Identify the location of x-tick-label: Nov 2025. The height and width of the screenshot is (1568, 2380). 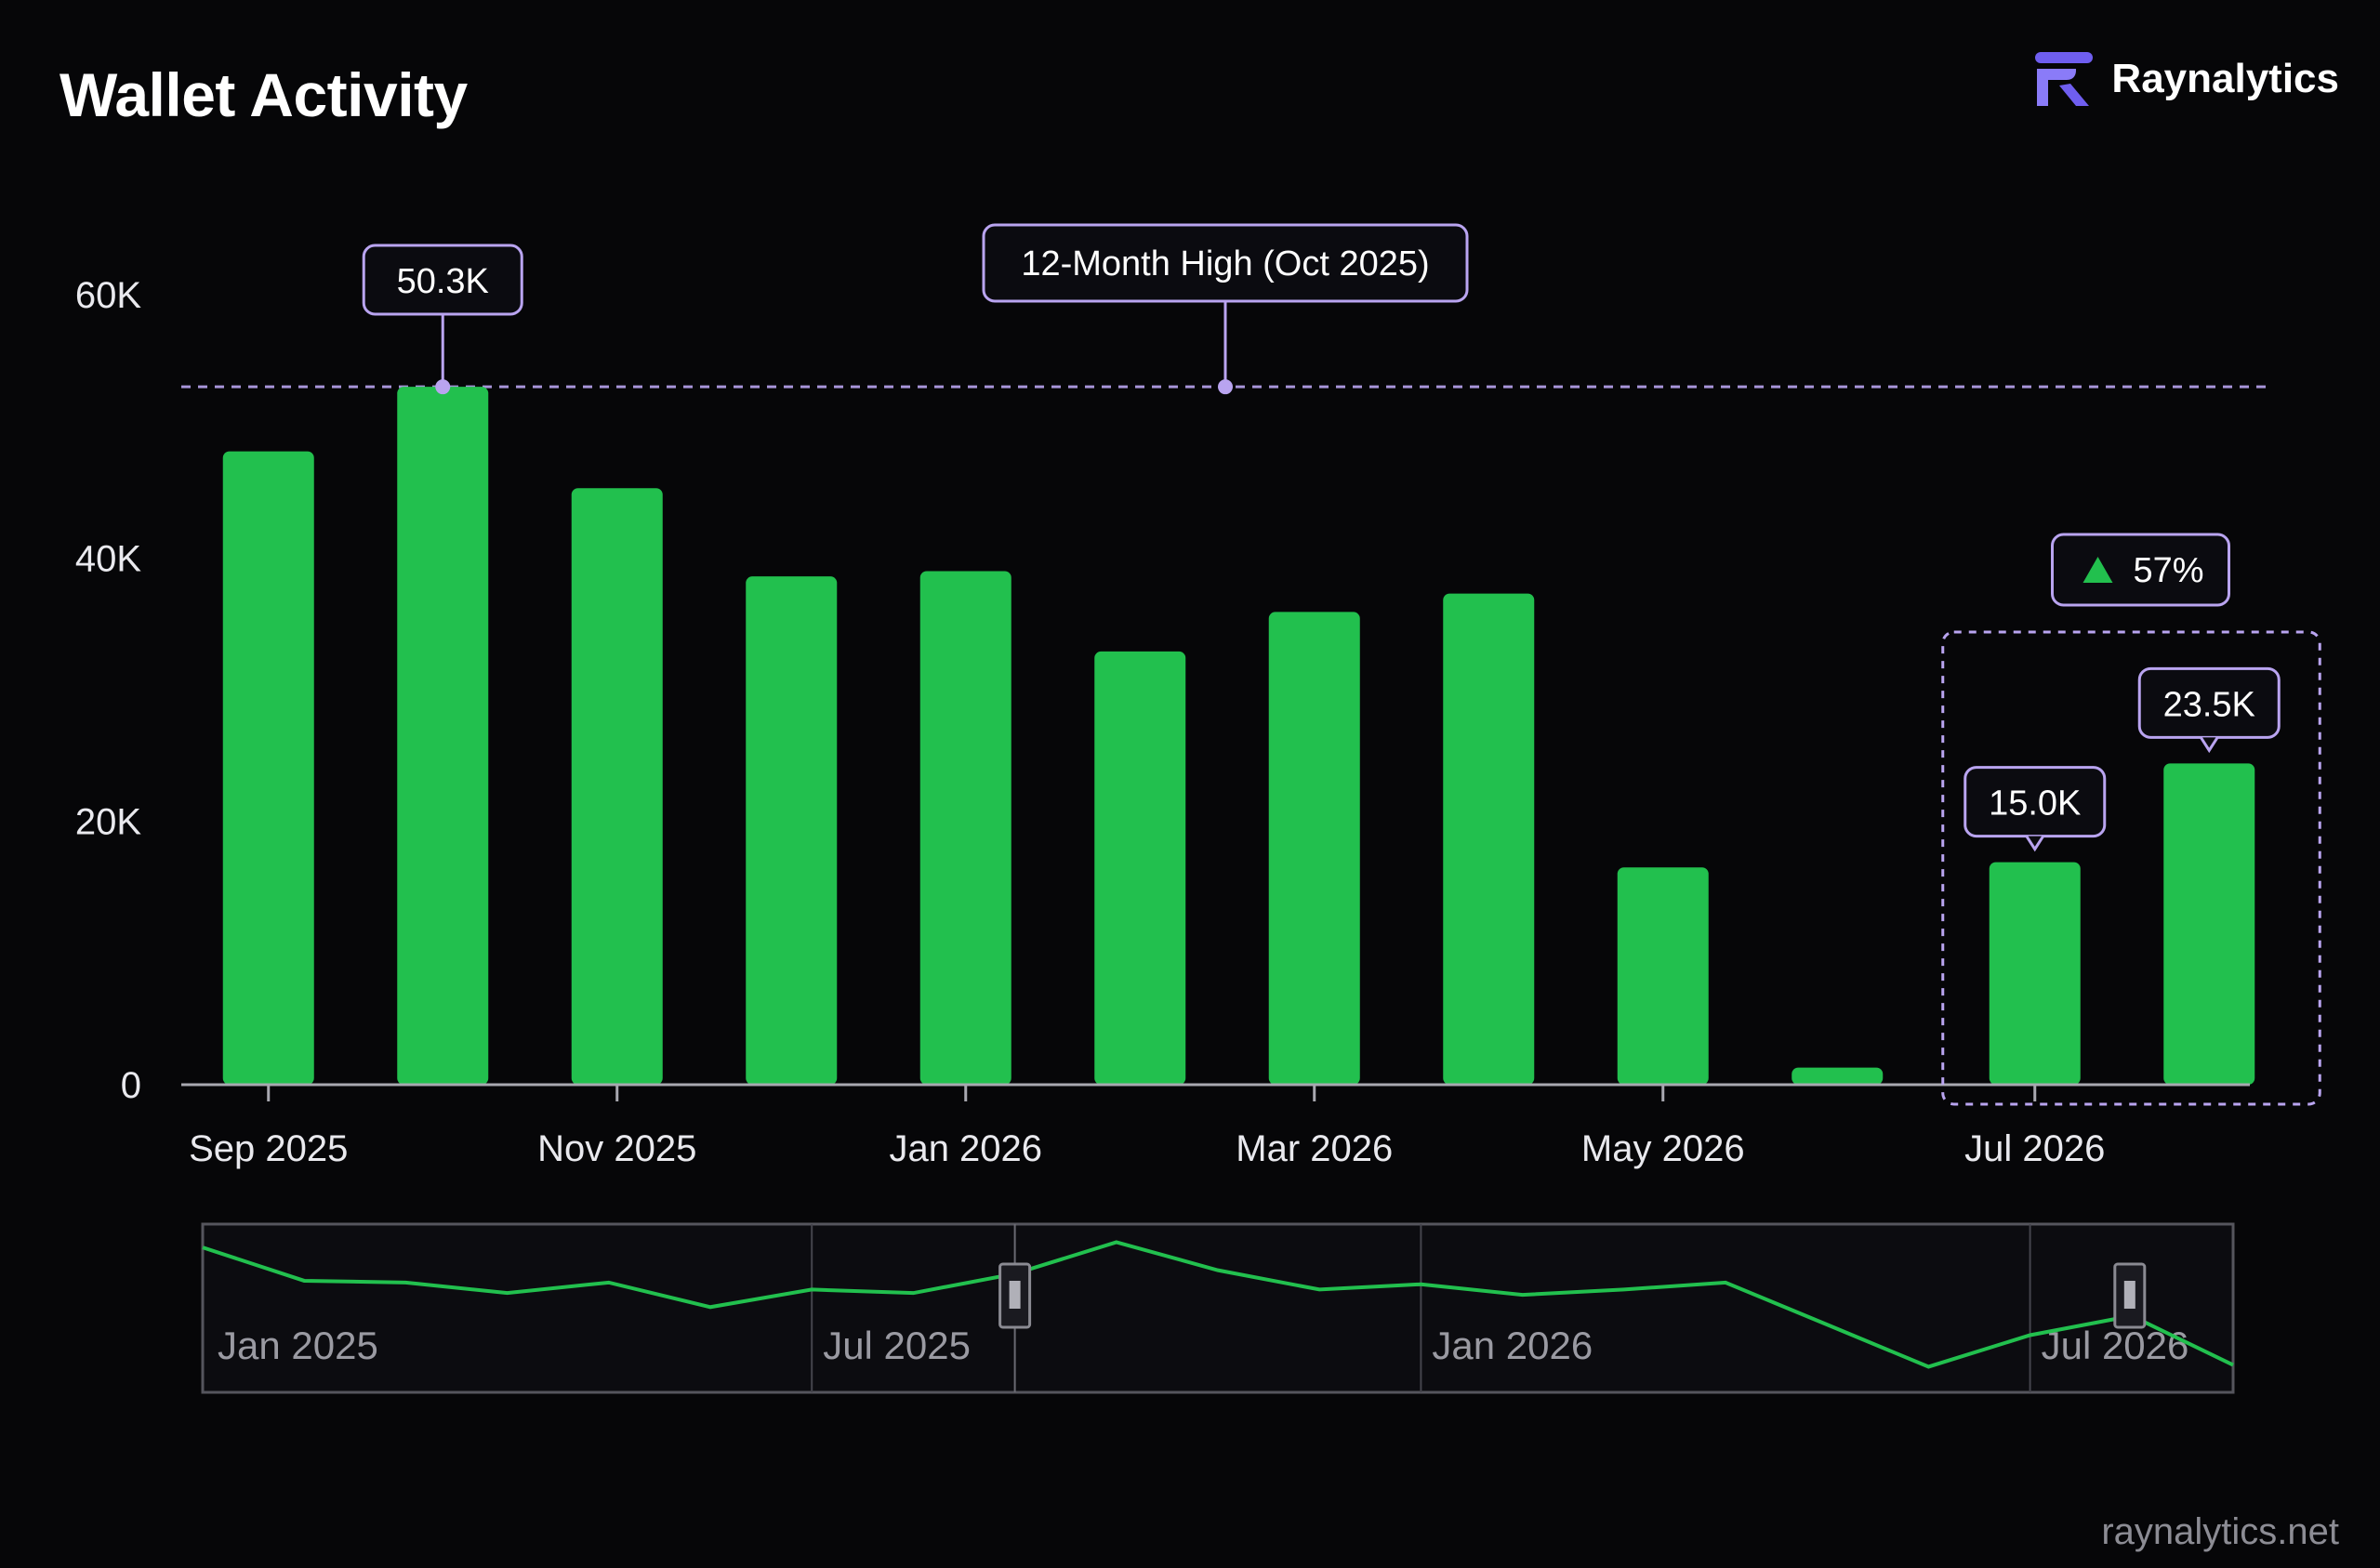
(616, 1149).